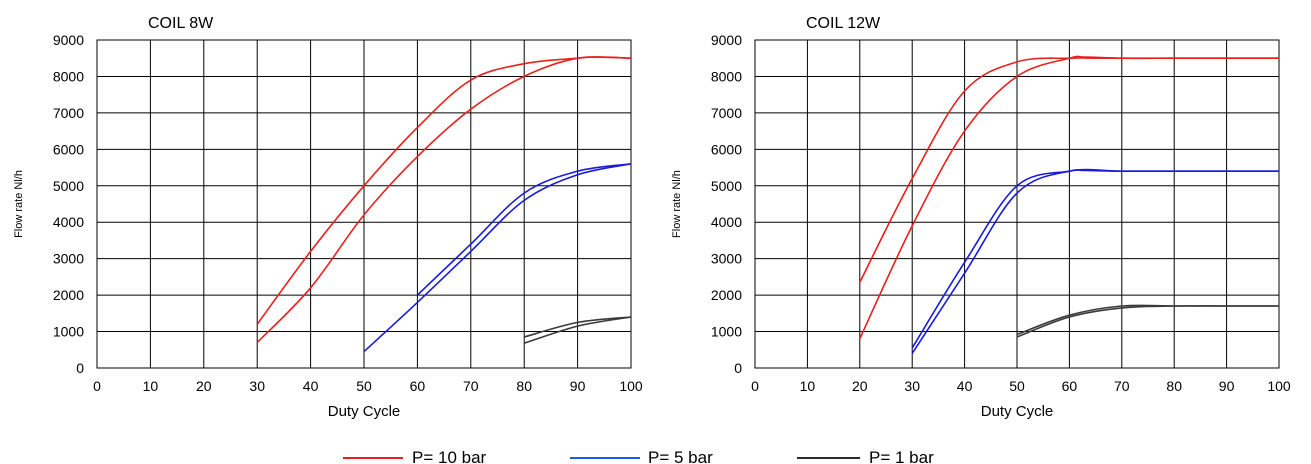 The height and width of the screenshot is (464, 1311). Describe the element at coordinates (843, 23) in the screenshot. I see `chart-title: COIL 12W` at that location.